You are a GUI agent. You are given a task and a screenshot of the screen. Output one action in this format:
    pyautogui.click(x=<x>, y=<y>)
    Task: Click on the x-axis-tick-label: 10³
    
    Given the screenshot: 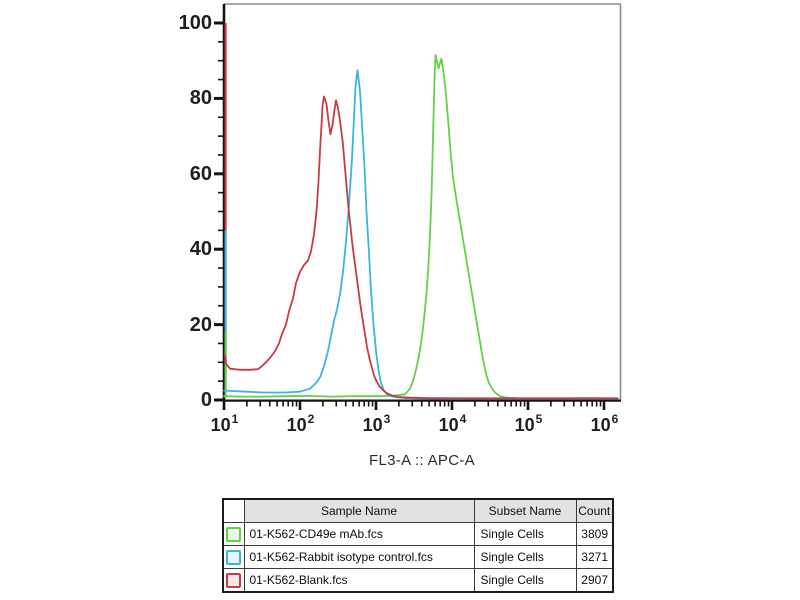 What is the action you would take?
    pyautogui.click(x=376, y=423)
    